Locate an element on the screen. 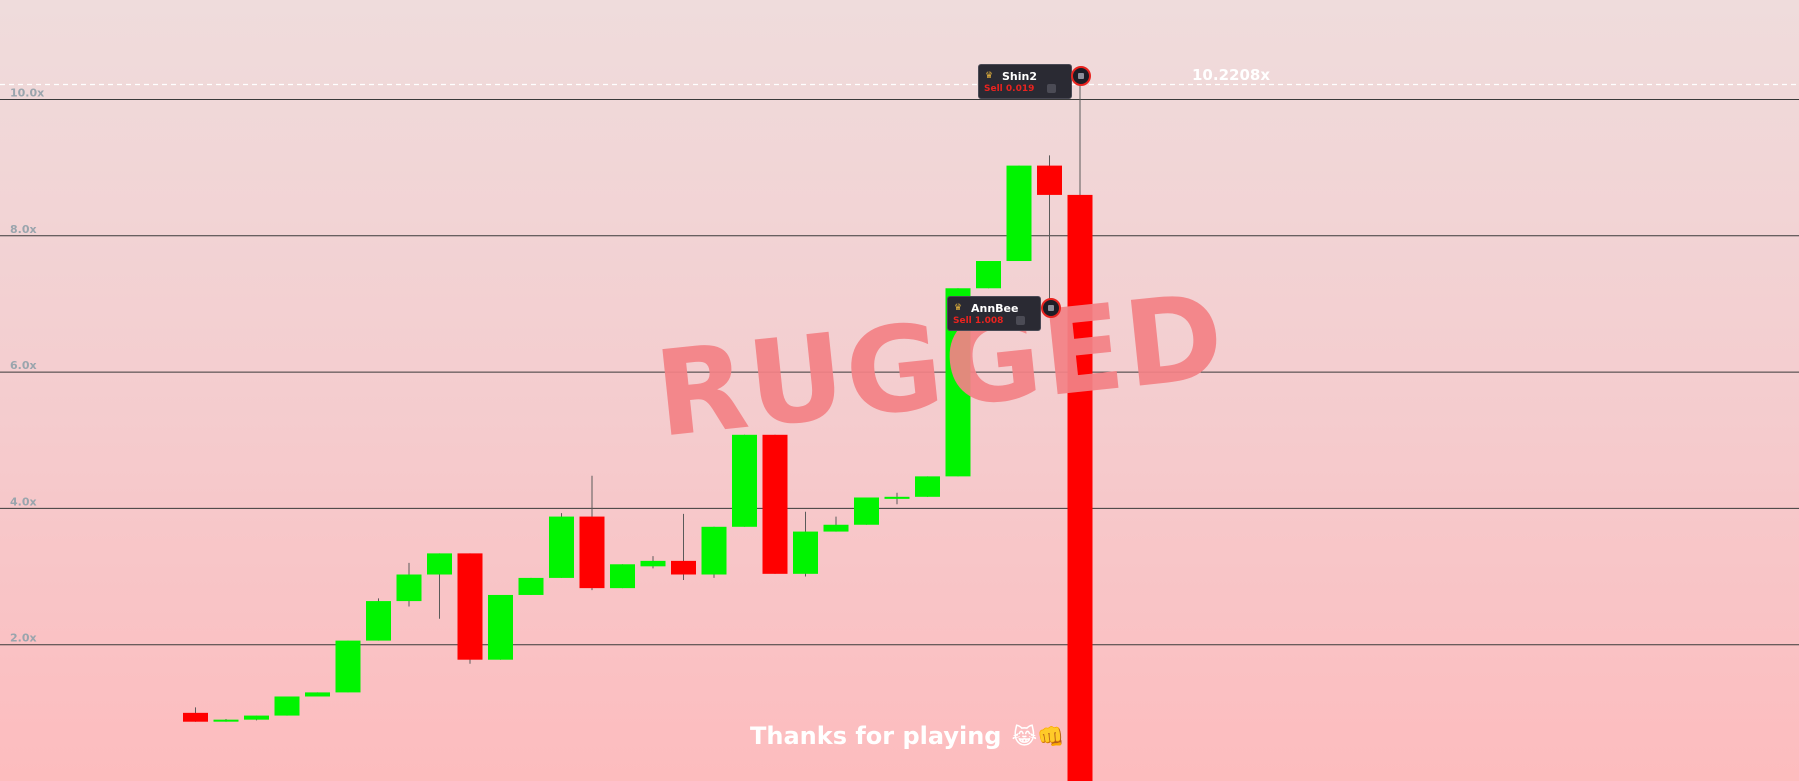 This screenshot has height=781, width=1799. thanks-message: Thanks for playing 😹👊 is located at coordinates (907, 736).